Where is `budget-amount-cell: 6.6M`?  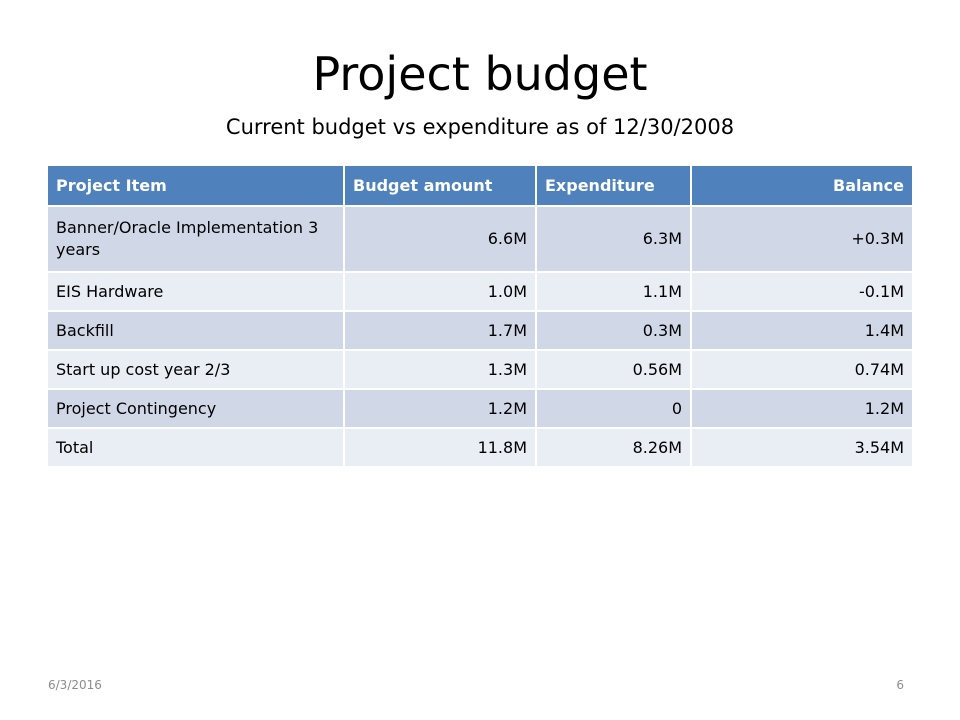
budget-amount-cell: 6.6M is located at coordinates (440, 239).